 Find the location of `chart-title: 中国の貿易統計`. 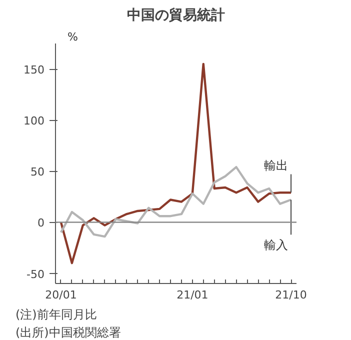

chart-title: 中国の貿易統計 is located at coordinates (176, 15).